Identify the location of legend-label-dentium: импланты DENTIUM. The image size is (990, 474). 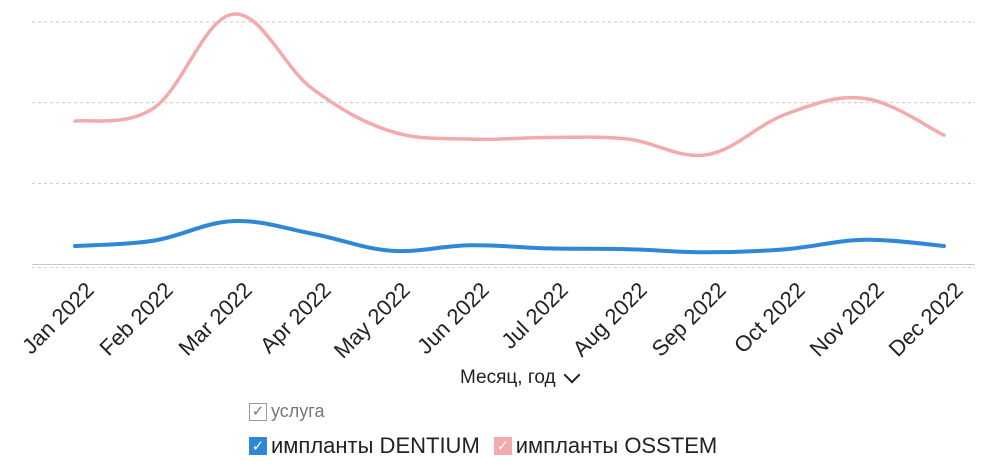
(375, 445).